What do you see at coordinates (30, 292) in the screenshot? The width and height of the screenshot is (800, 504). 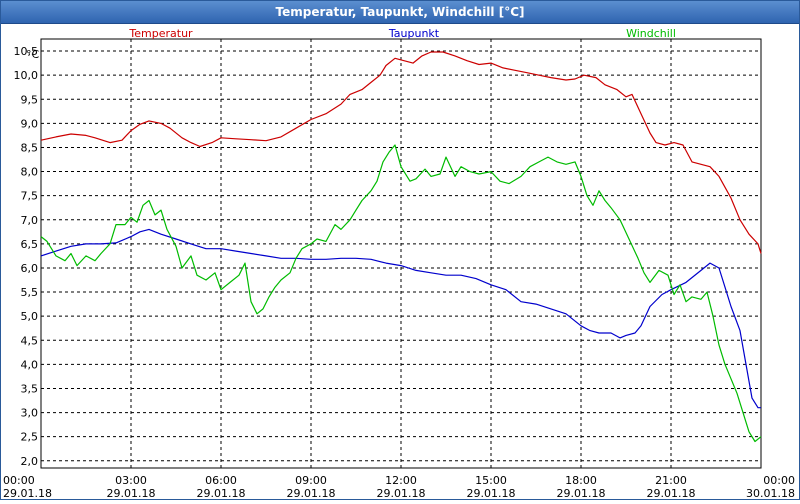 I see `y-tick-label: 5,5` at bounding box center [30, 292].